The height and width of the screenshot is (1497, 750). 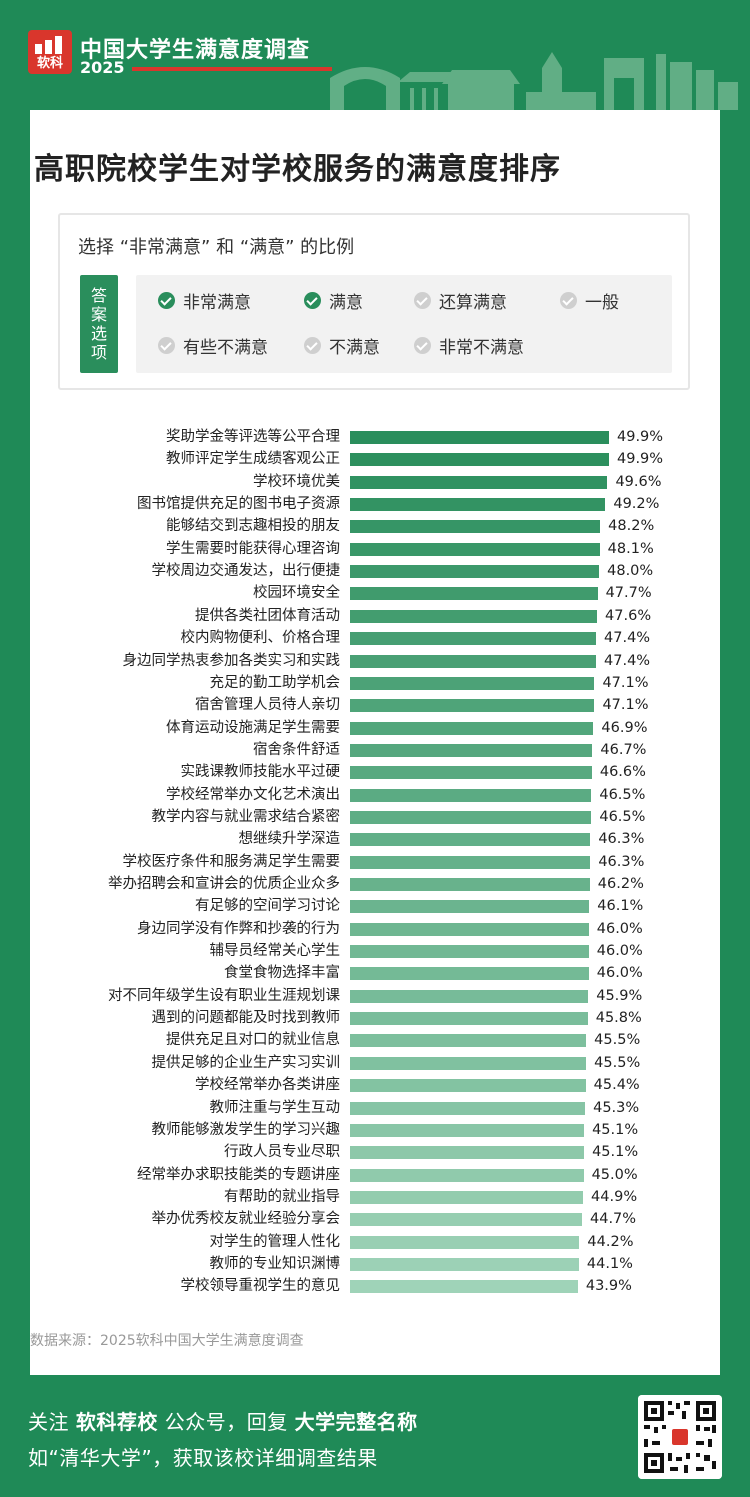 I want to click on chart-row: 提供充足且对口的就业信息 45.5%, so click(x=375, y=1040).